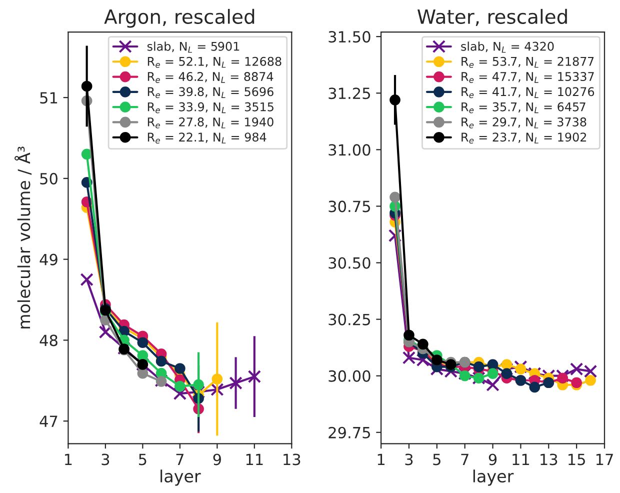 The image size is (620, 493). What do you see at coordinates (211, 92) in the screenshot?
I see `legend-label: R$_{e}$ = 39.8, N$_{L}$ = 5696` at bounding box center [211, 92].